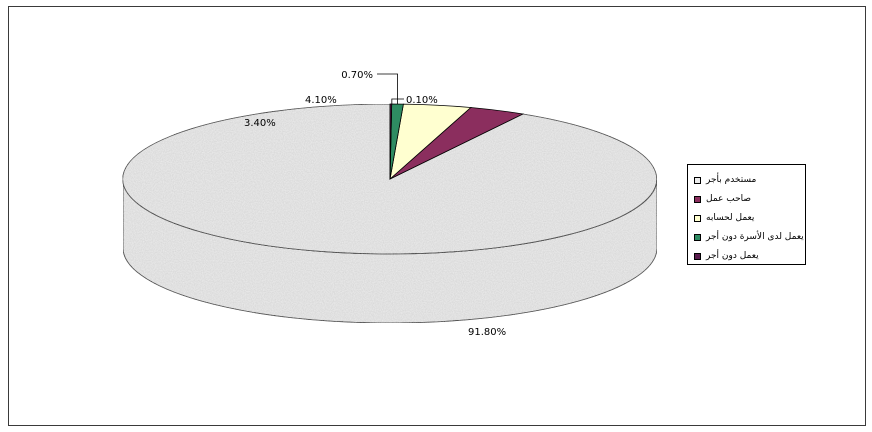  I want to click on legend-label: صاحب عمل, so click(729, 199).